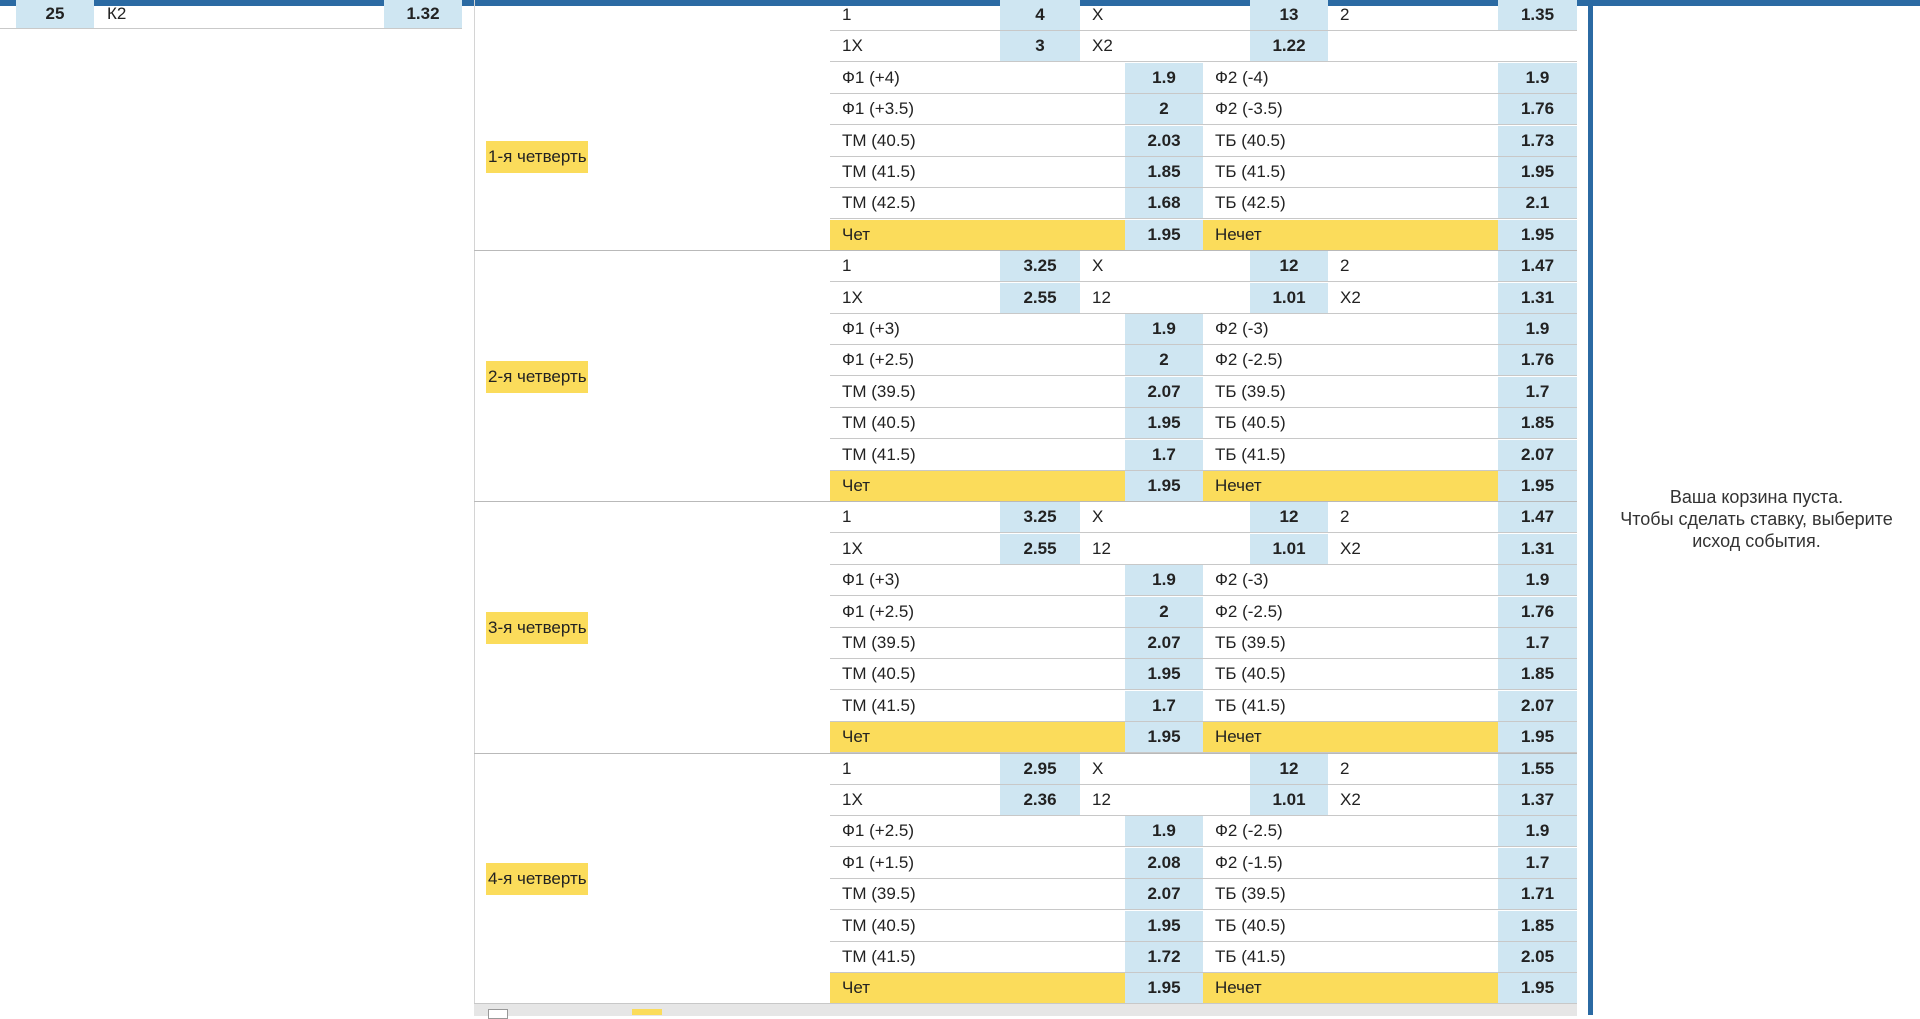 This screenshot has width=1920, height=1019. I want to click on bottom-checkbox, so click(498, 1014).